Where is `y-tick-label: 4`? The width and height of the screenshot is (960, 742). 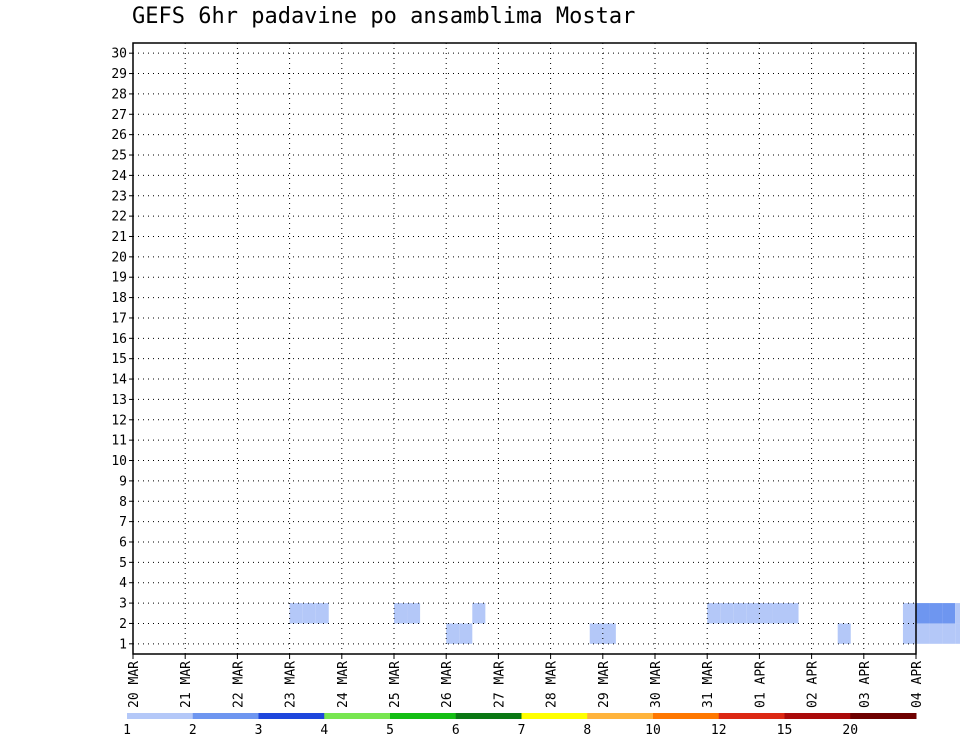 y-tick-label: 4 is located at coordinates (123, 583).